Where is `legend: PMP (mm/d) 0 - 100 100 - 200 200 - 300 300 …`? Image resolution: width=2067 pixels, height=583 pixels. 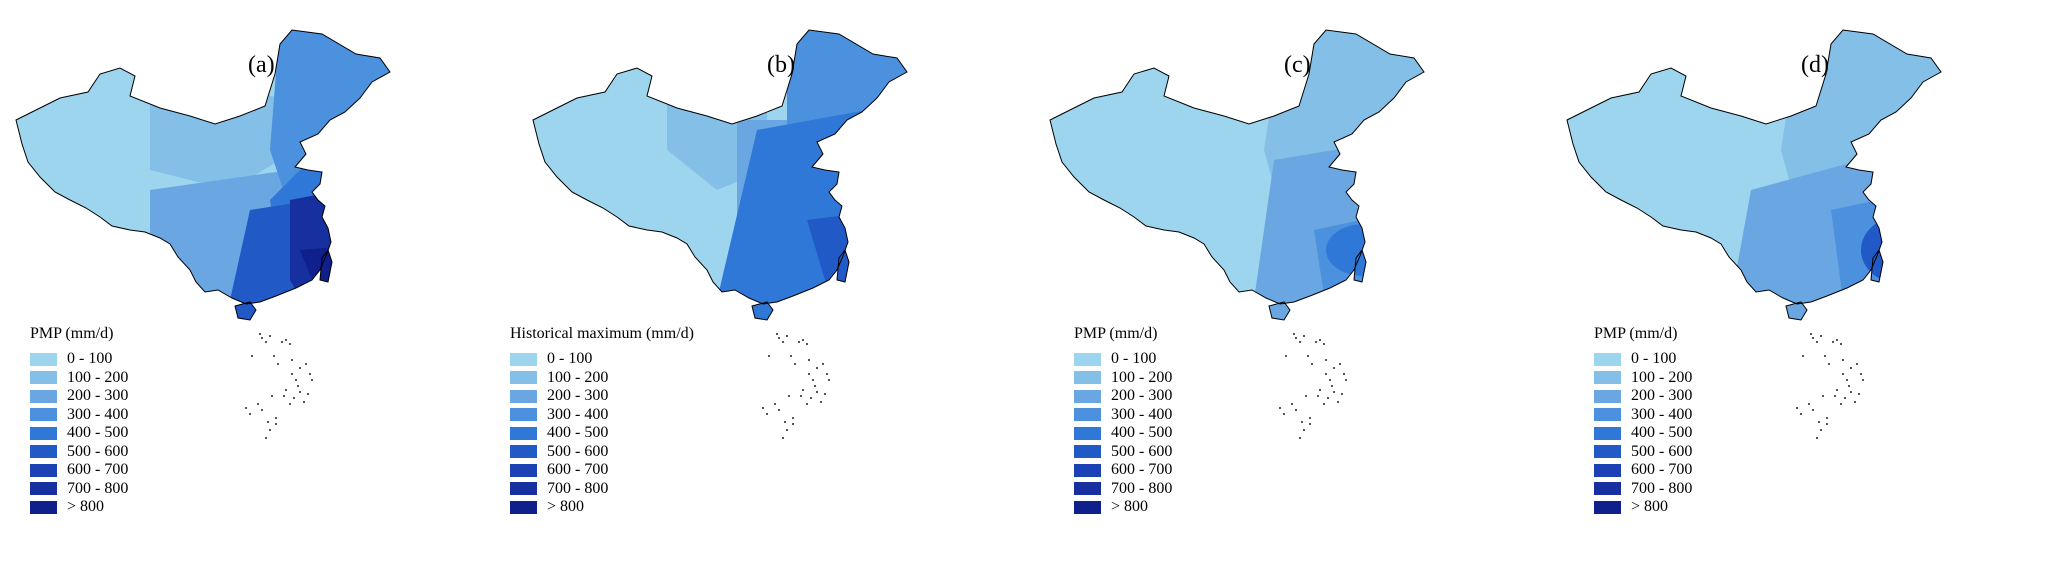
legend: PMP (mm/d) 0 - 100 100 - 200 200 - 300 300 … is located at coordinates (1643, 421).